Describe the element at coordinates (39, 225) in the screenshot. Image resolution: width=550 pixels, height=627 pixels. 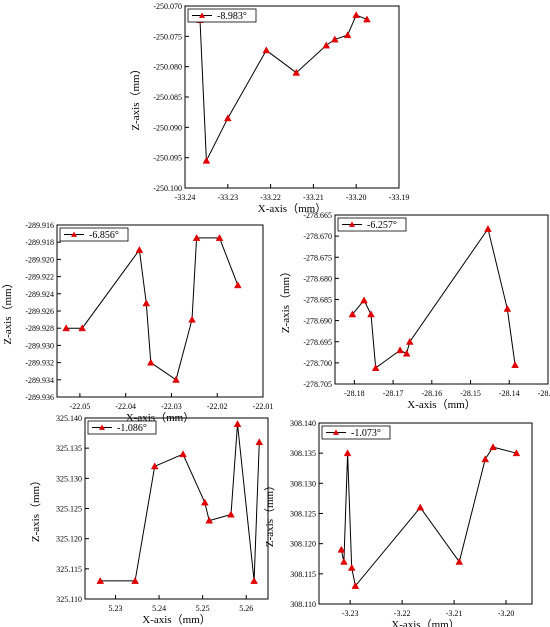
I see `y-tick-label: -289.916` at that location.